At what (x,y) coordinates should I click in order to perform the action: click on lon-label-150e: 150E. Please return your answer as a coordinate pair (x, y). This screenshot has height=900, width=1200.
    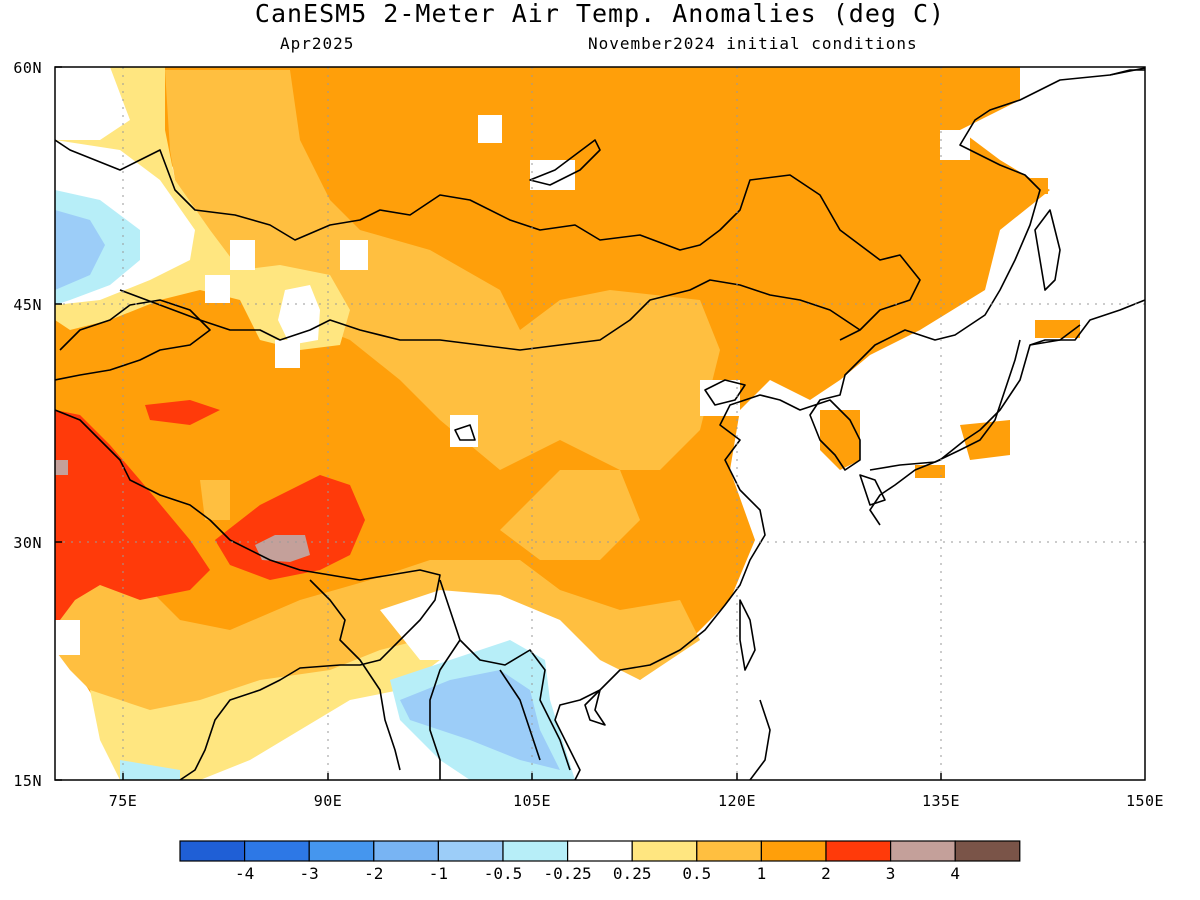
    Looking at the image, I should click on (1145, 801).